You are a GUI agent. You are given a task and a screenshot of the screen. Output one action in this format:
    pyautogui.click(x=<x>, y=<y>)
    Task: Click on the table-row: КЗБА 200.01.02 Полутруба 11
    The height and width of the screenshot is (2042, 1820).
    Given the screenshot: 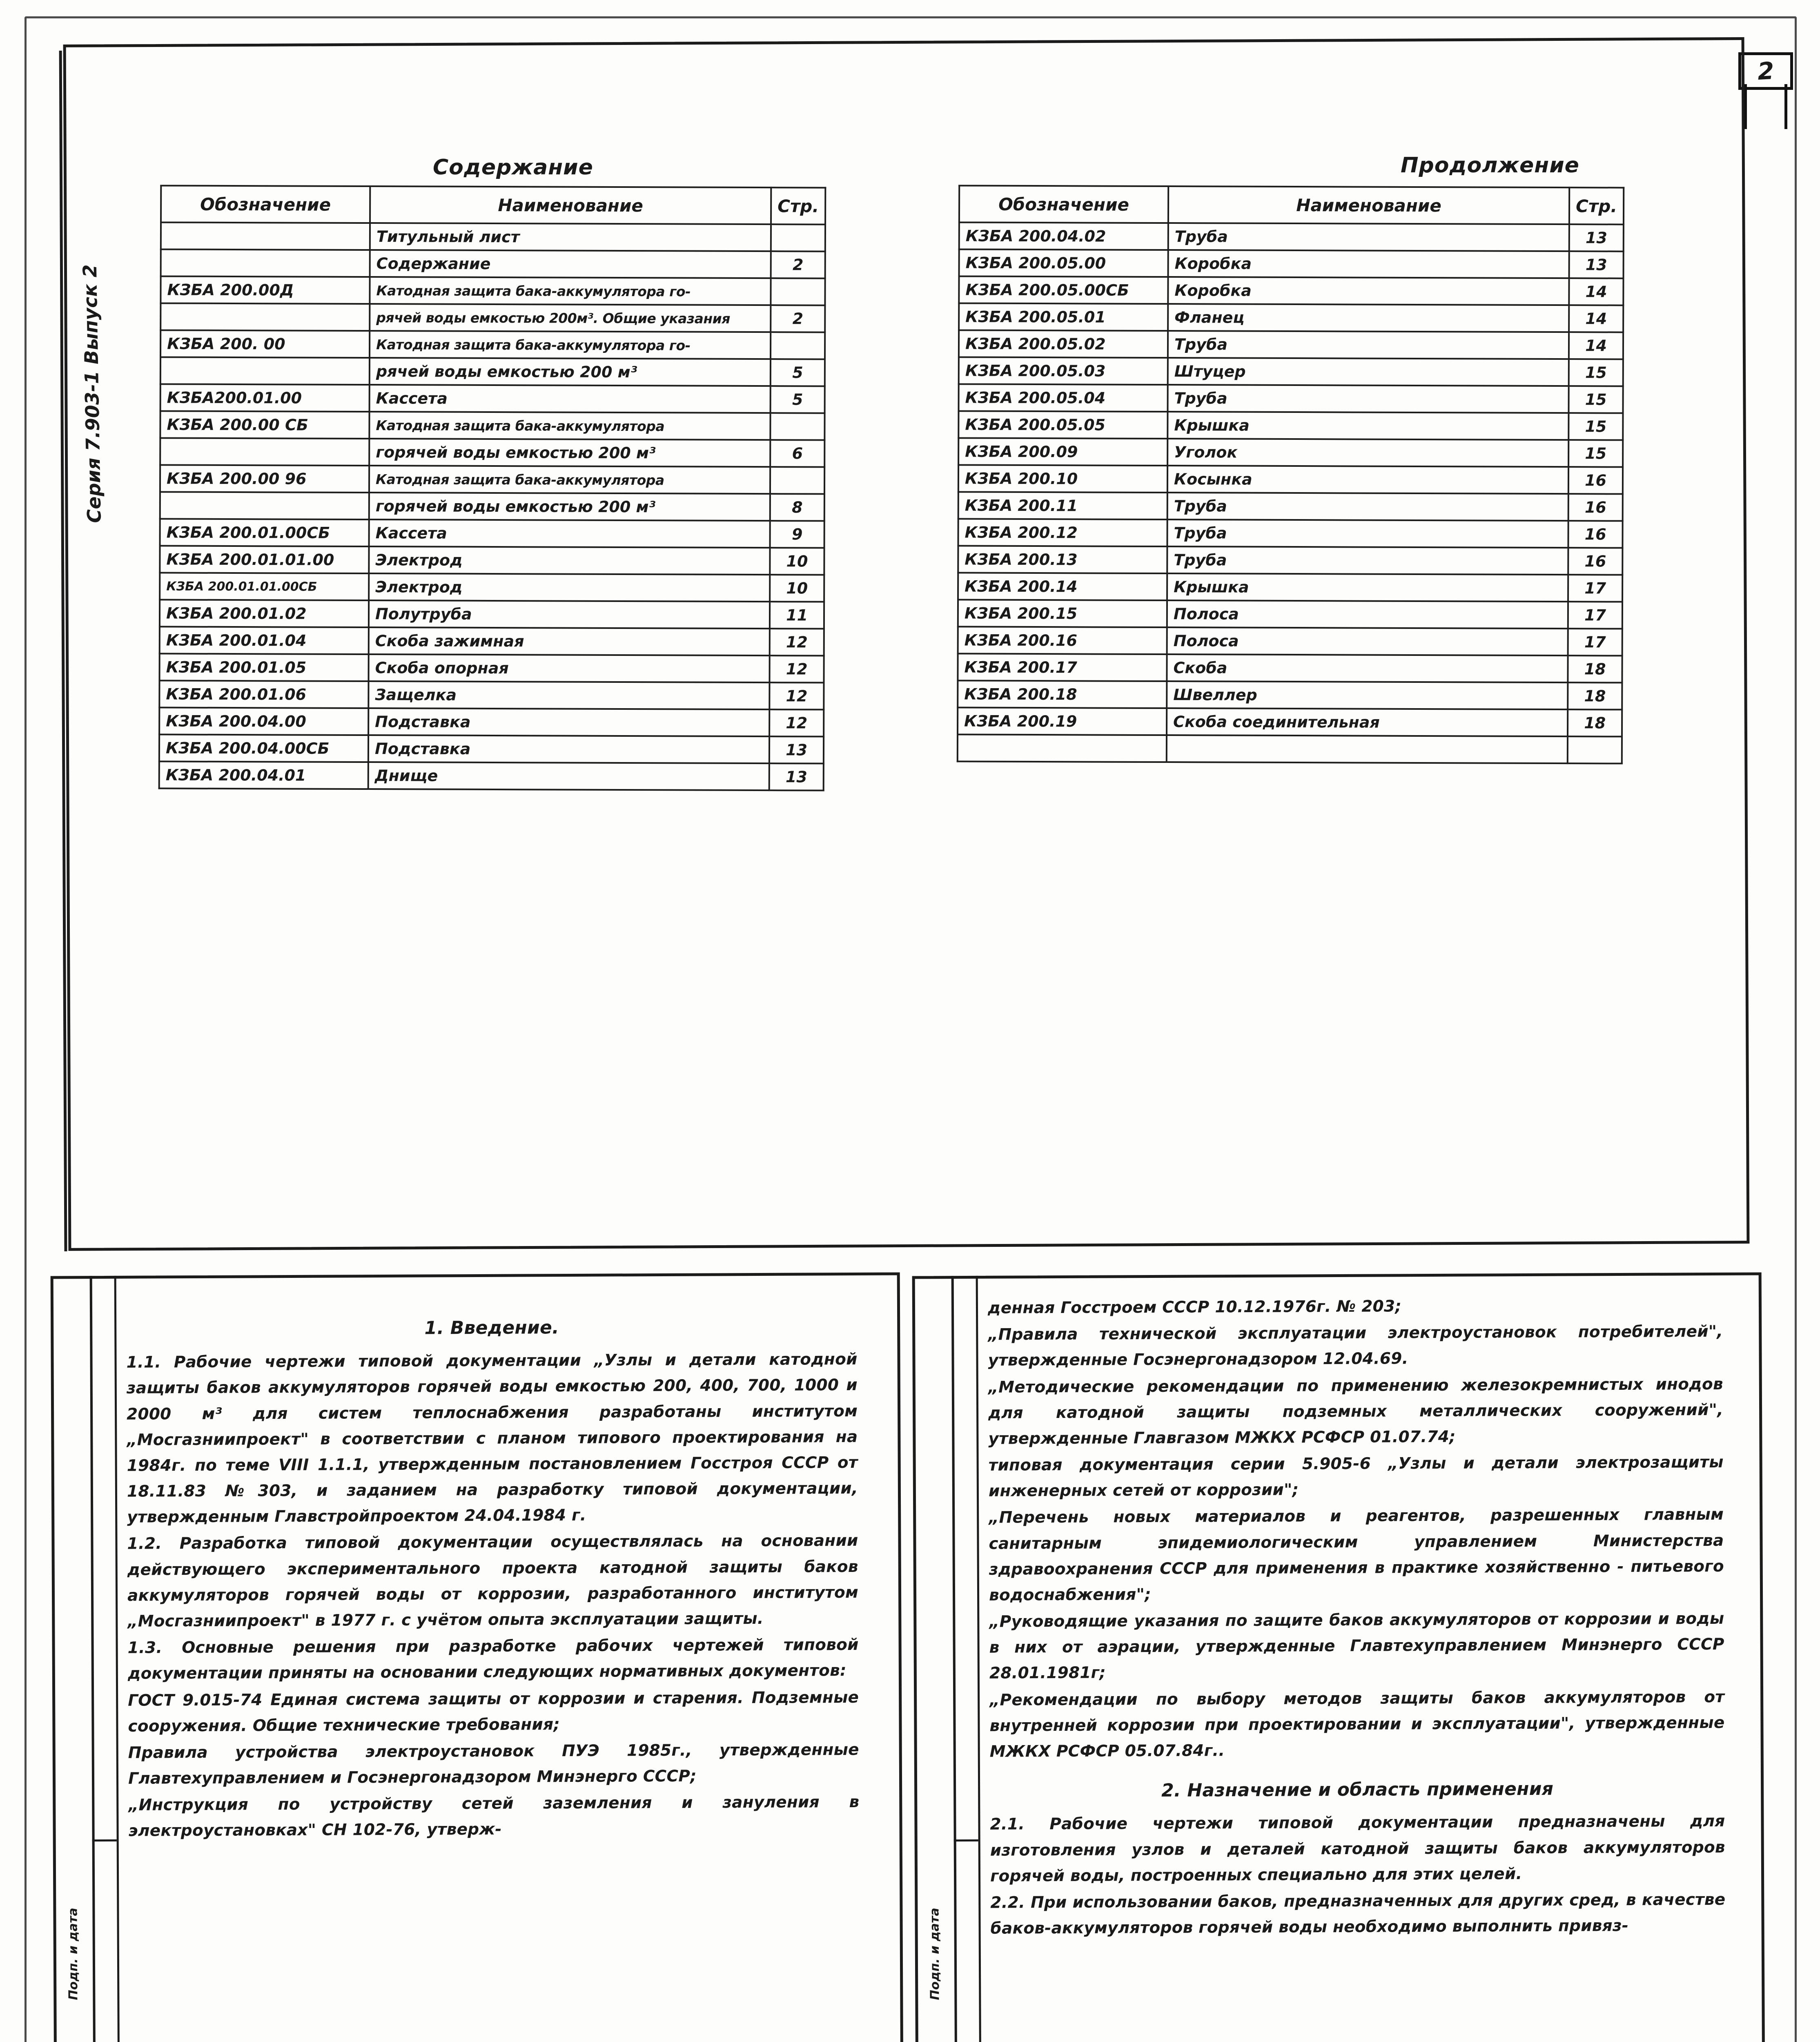 What is the action you would take?
    pyautogui.click(x=492, y=614)
    